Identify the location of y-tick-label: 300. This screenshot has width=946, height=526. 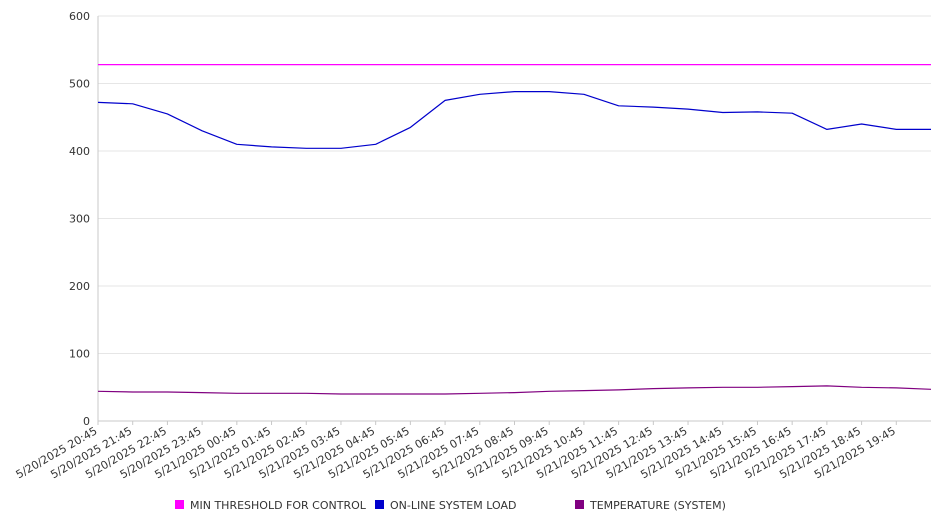
(79, 219).